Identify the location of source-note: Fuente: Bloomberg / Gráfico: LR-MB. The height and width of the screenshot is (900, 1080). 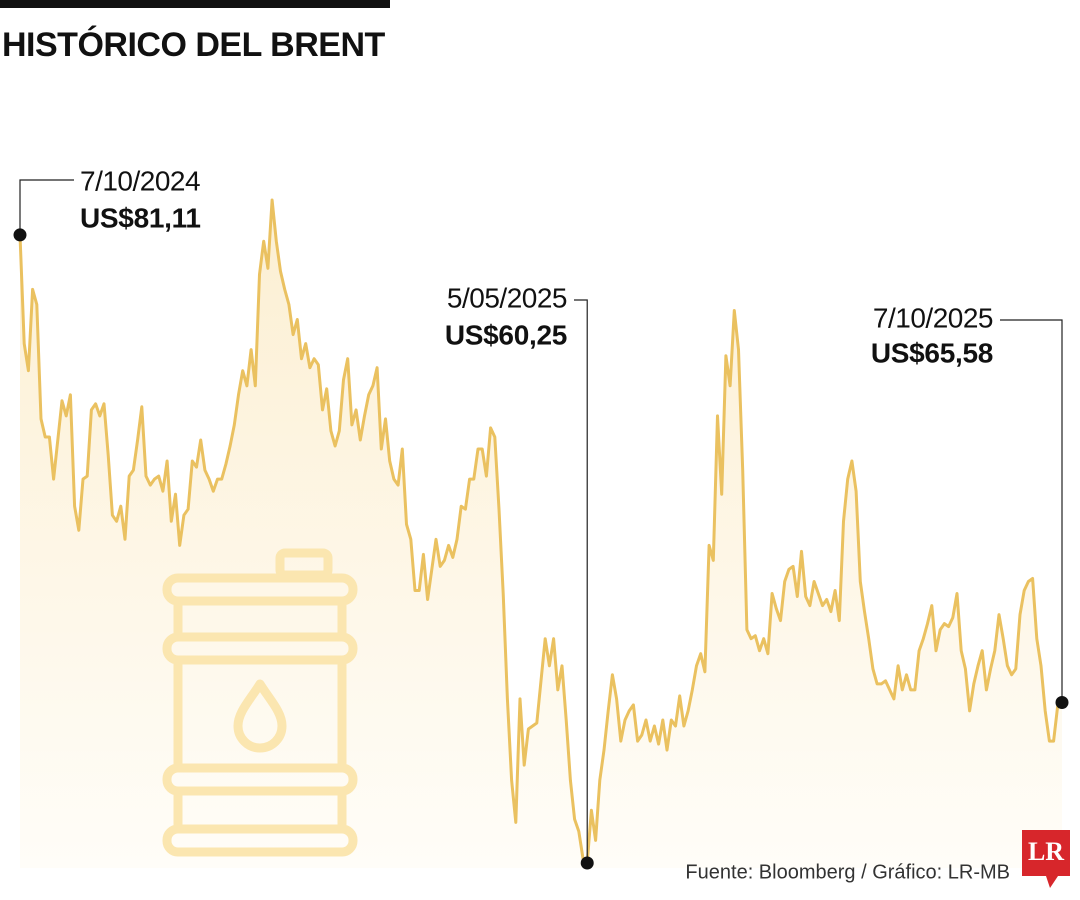
(847, 872).